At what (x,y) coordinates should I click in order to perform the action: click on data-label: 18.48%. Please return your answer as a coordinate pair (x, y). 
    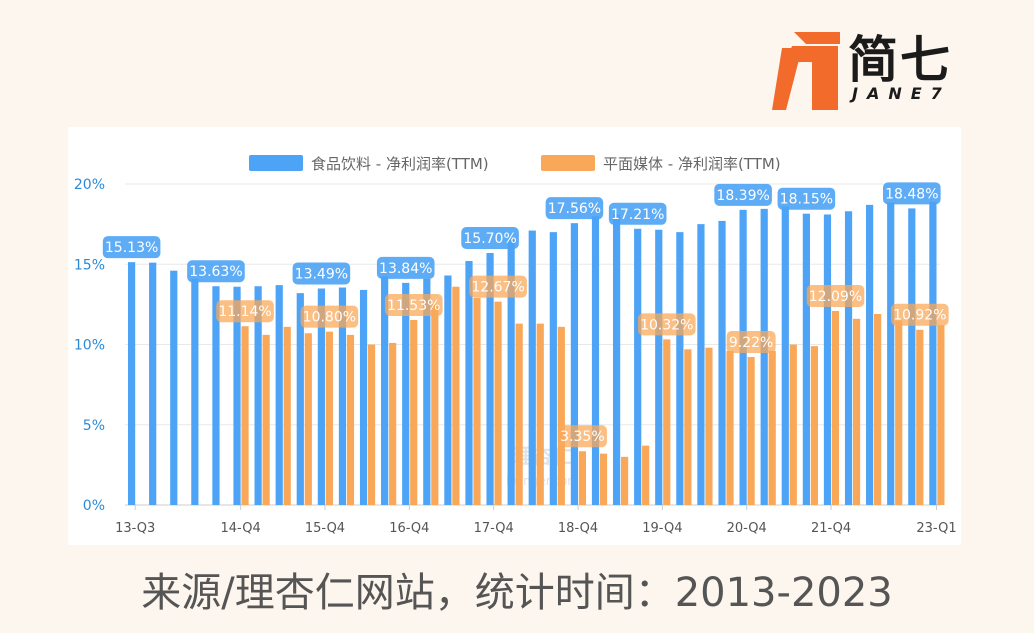
    Looking at the image, I should click on (911, 194).